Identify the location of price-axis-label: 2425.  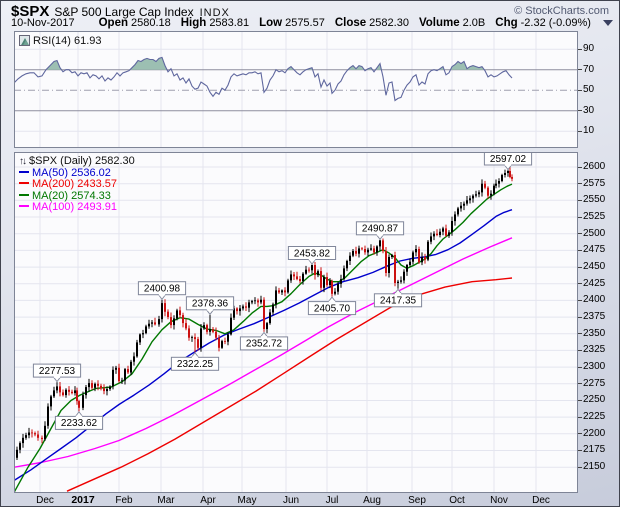
(594, 283).